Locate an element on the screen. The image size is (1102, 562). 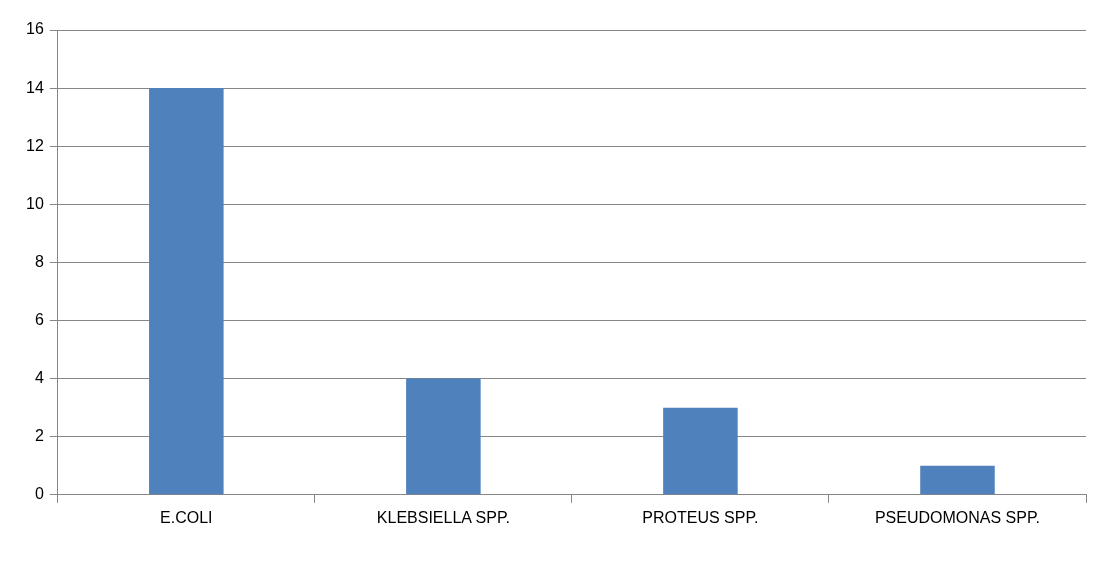
x-tick-label: PSEUDOMONAS SPP. is located at coordinates (957, 517).